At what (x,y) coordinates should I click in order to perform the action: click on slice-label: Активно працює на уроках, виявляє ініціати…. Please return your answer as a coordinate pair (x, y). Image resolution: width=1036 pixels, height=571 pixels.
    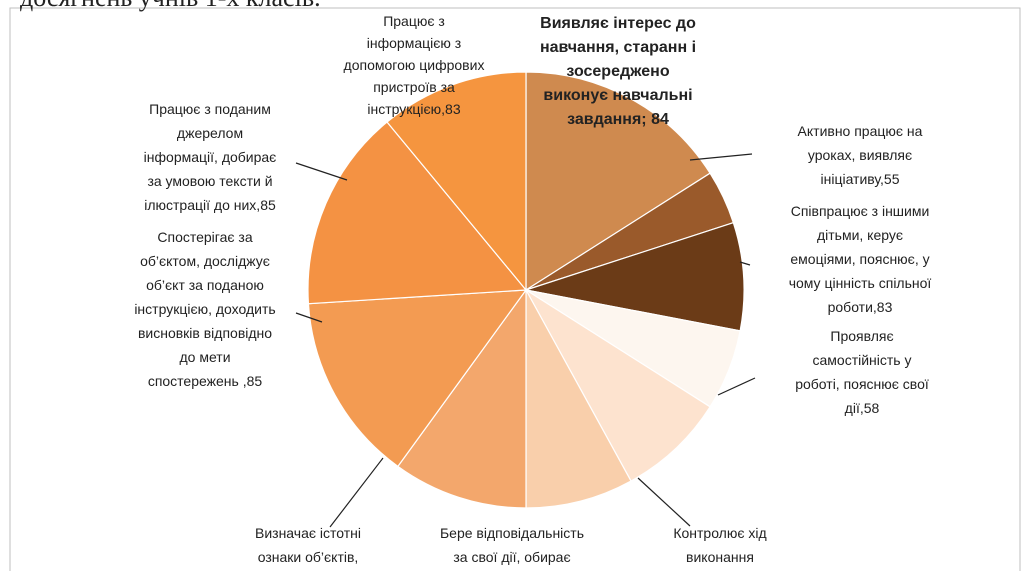
    Looking at the image, I should click on (860, 155).